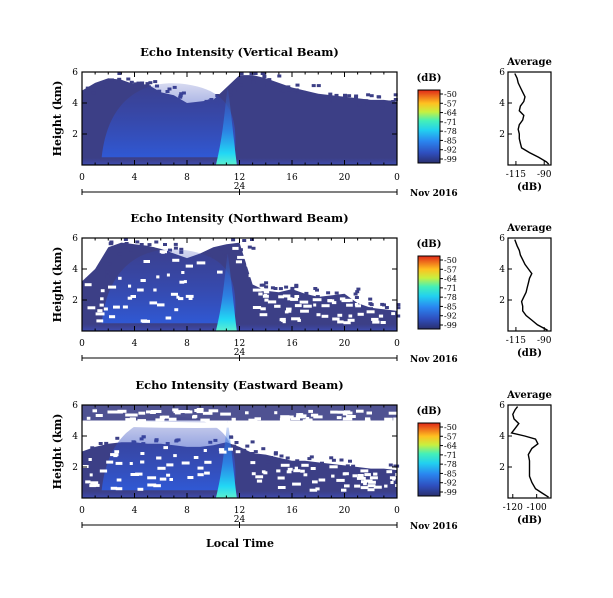 The width and height of the screenshot is (613, 598). What do you see at coordinates (240, 520) in the screenshot?
I see `day-label: 24` at bounding box center [240, 520].